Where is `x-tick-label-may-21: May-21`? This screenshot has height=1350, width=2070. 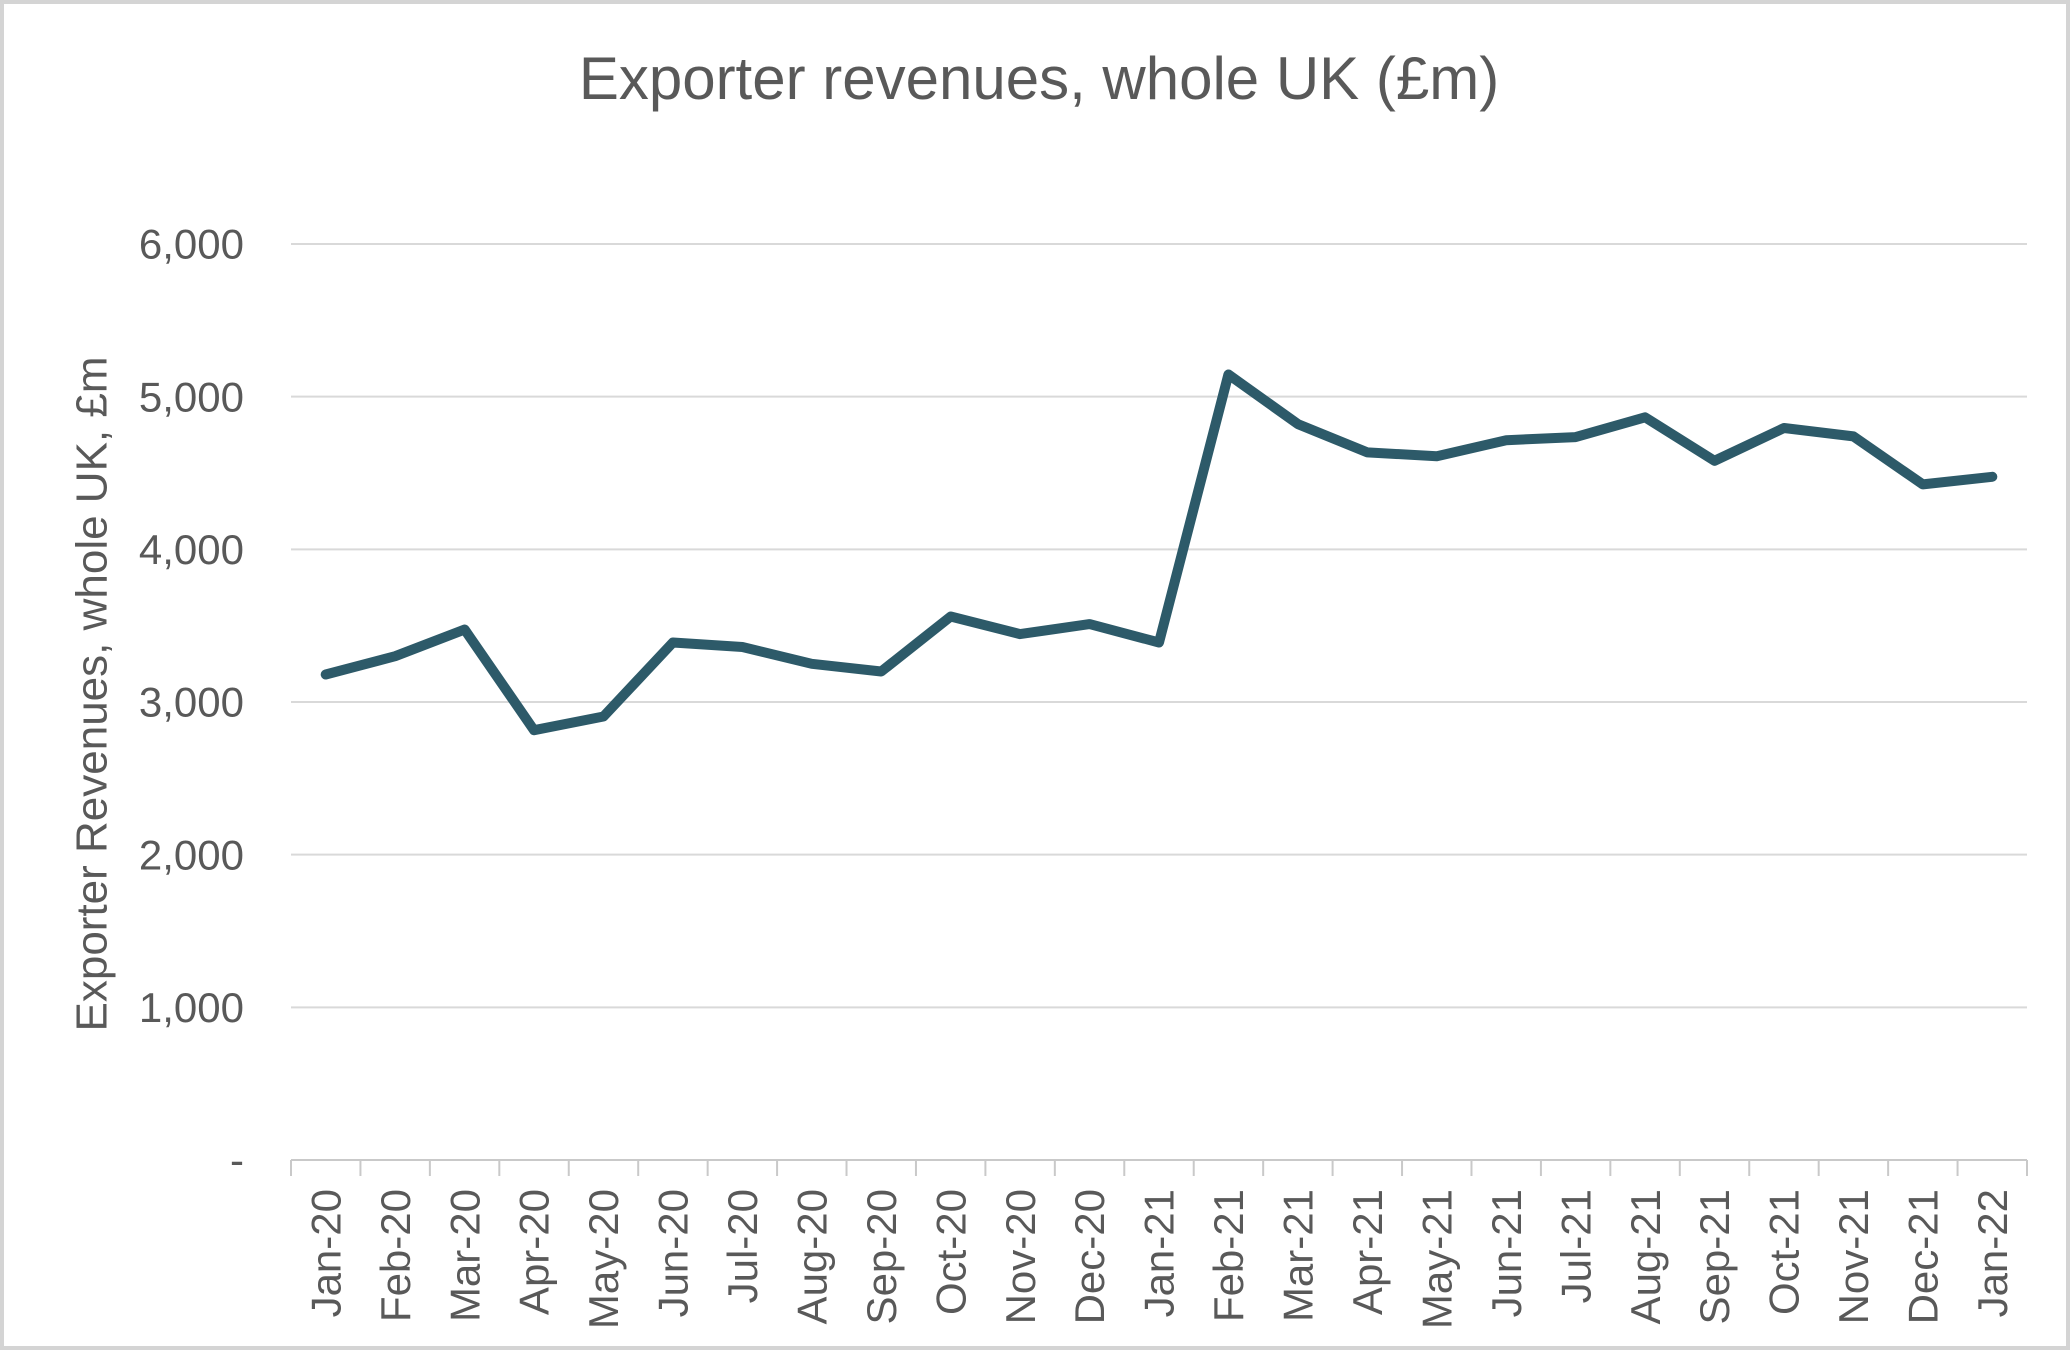
x-tick-label-may-21: May-21 is located at coordinates (1436, 1259).